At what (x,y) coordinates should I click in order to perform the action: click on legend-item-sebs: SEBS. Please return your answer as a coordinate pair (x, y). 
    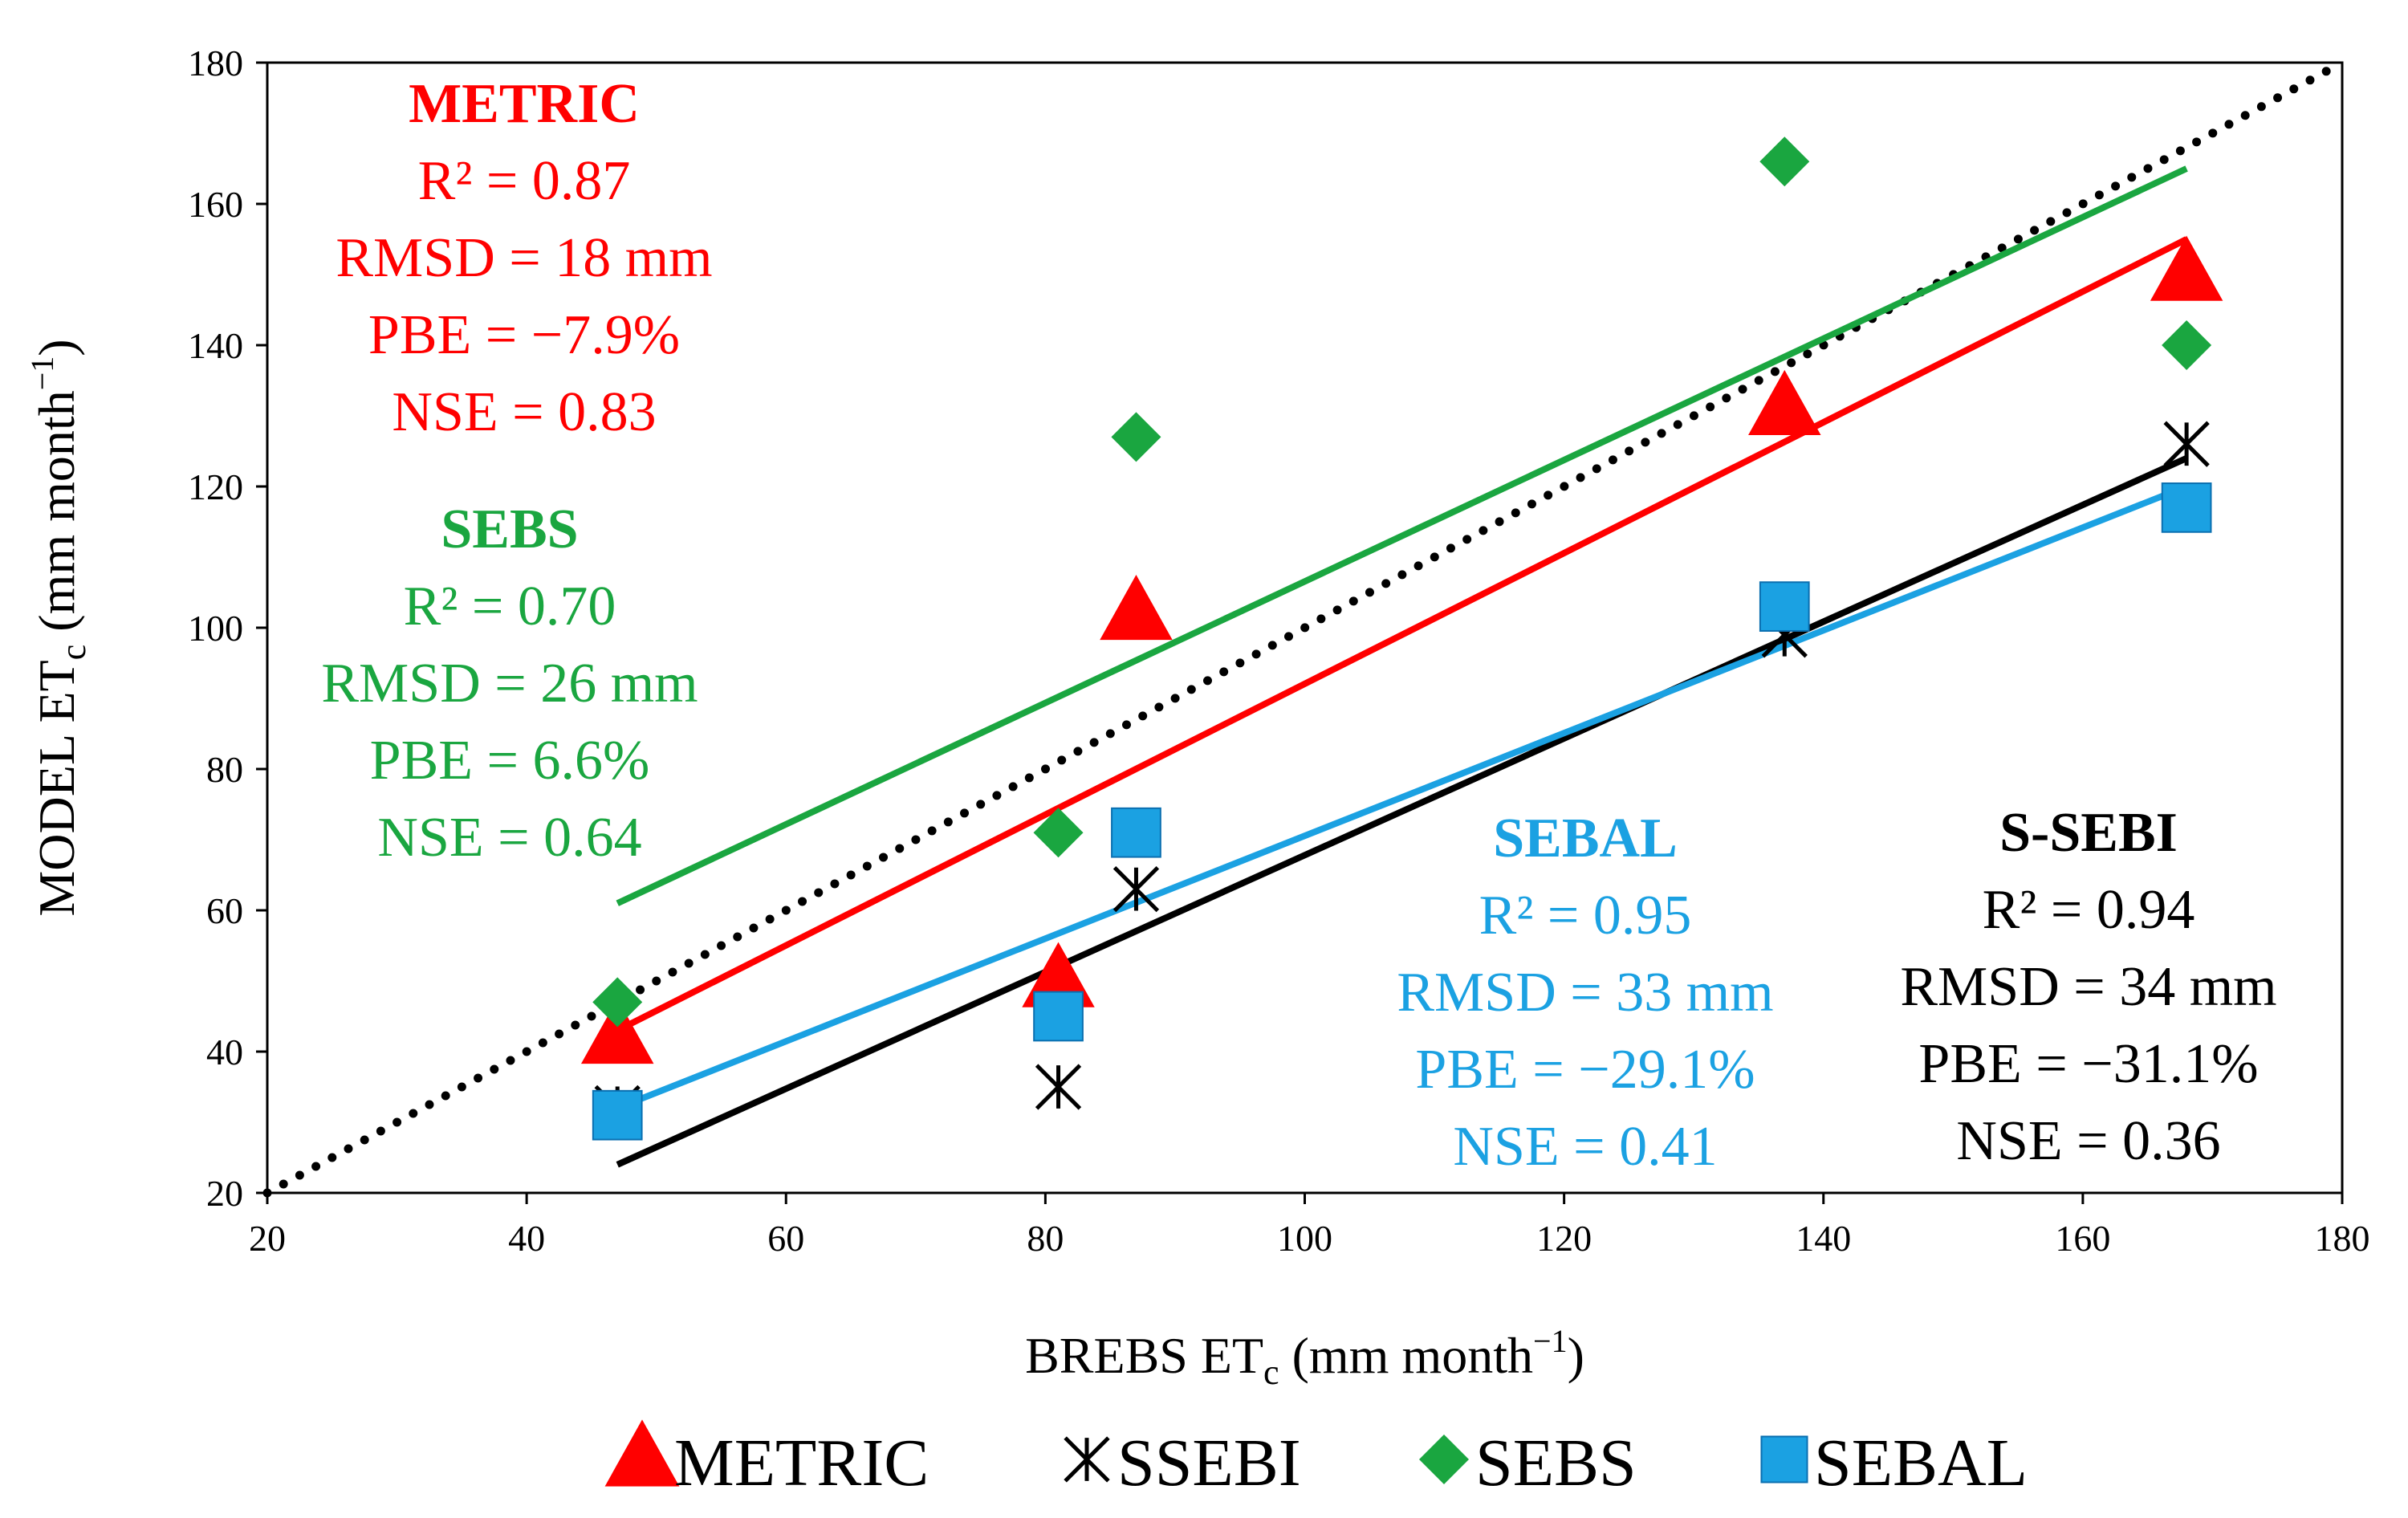
    Looking at the image, I should click on (1528, 1463).